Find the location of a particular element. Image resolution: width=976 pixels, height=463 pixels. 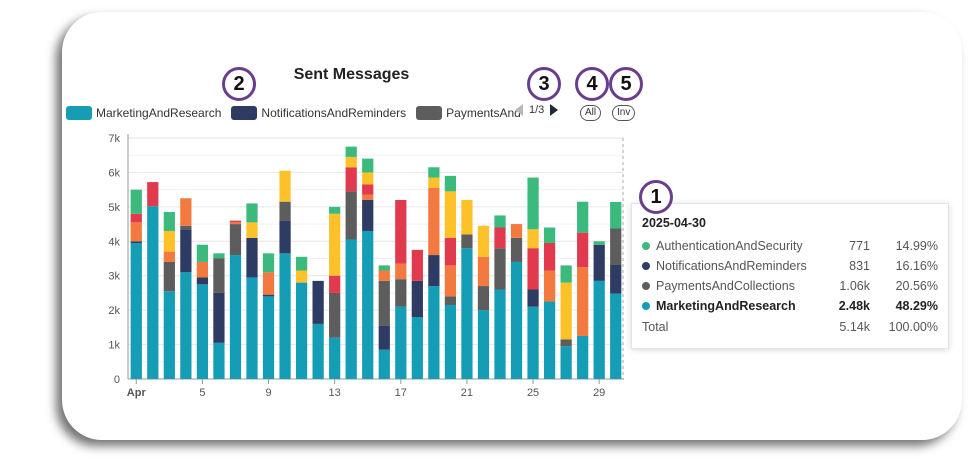

annotation-badge-5: 5 is located at coordinates (626, 84).